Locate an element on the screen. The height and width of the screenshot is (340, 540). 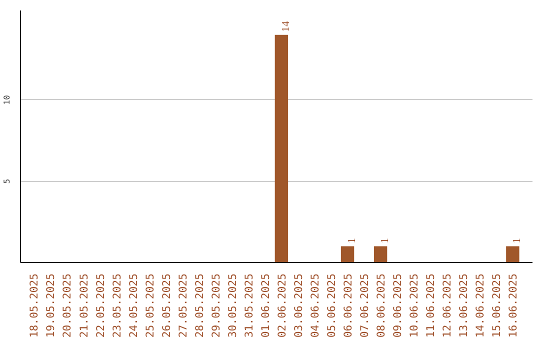
x-tick-label: 01.06.2025 is located at coordinates (265, 306).